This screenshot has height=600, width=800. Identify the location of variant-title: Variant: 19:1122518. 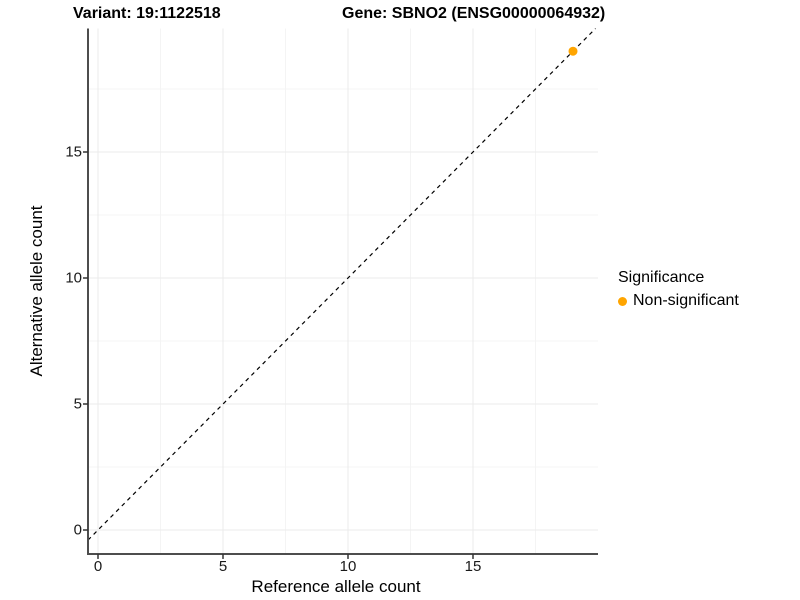
(147, 13).